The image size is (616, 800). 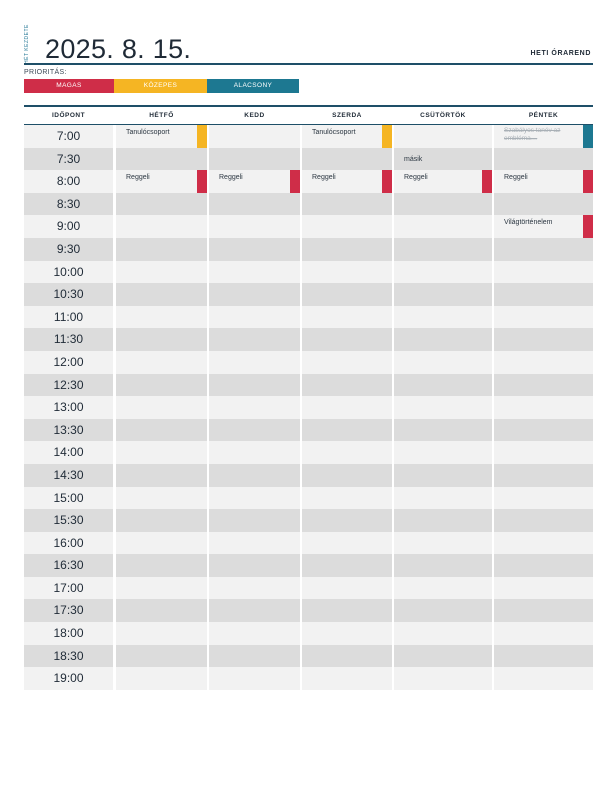 I want to click on schedule-cell-friday: Reggeli, so click(x=543, y=181).